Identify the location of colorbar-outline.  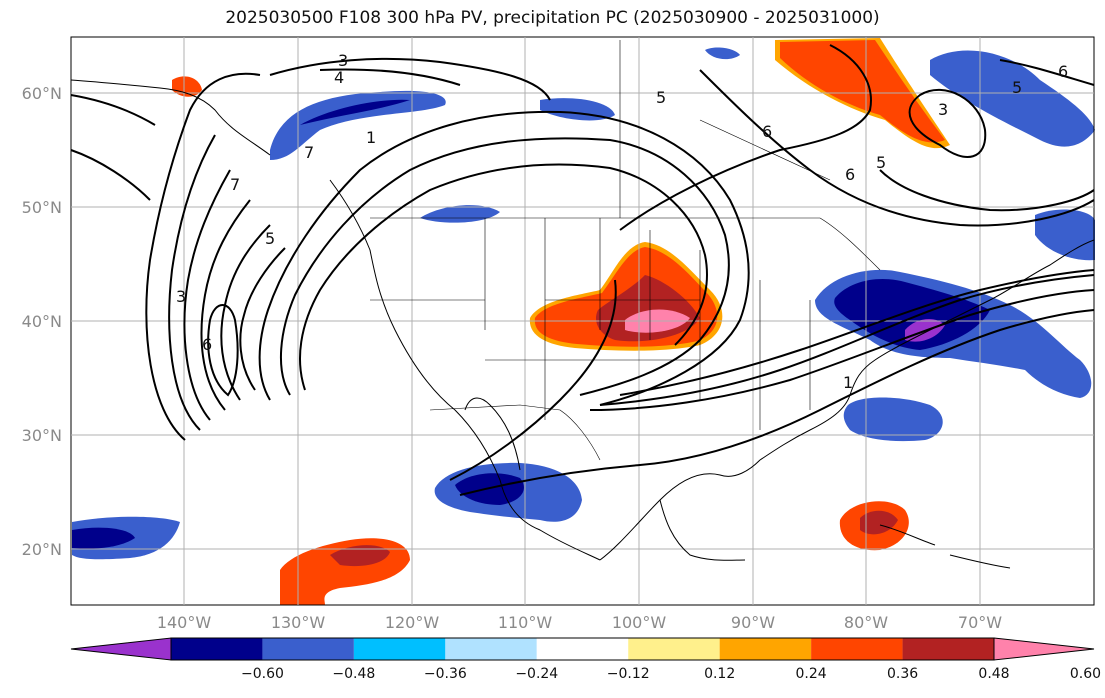
(582, 649).